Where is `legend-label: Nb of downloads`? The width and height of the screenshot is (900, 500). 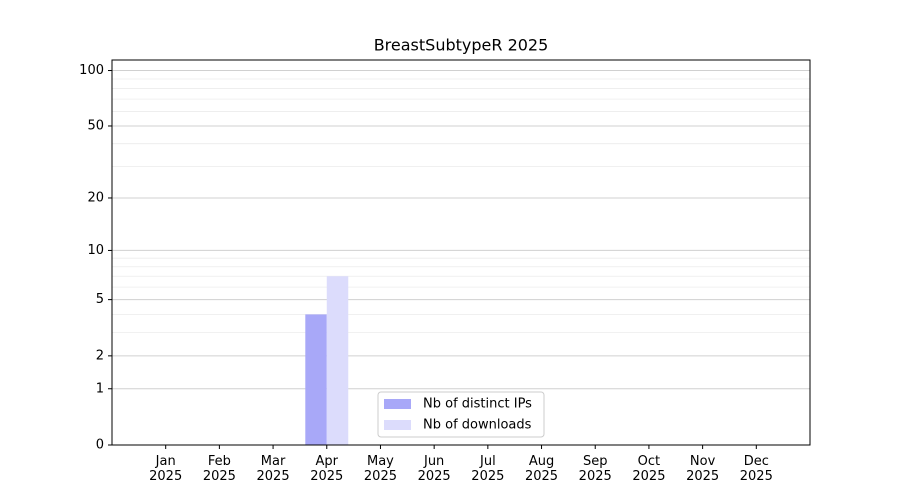 legend-label: Nb of downloads is located at coordinates (477, 425).